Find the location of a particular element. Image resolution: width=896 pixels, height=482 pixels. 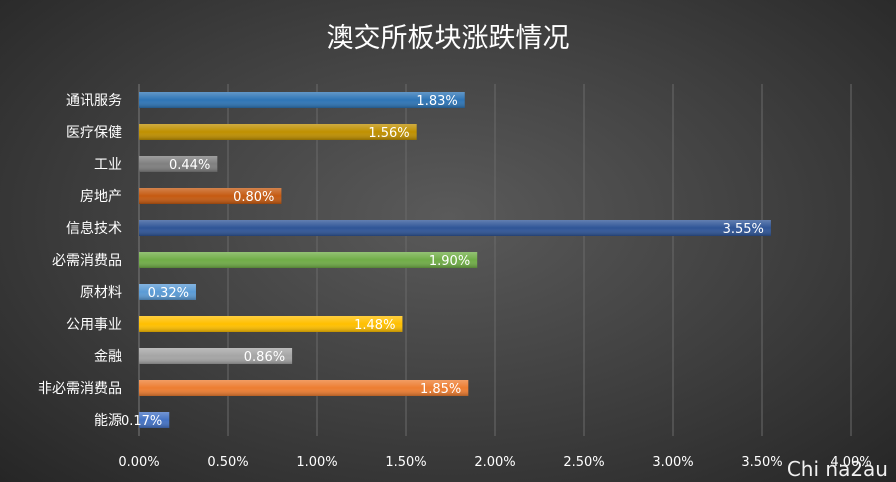

category-label: 非必需消费品 is located at coordinates (80, 389).